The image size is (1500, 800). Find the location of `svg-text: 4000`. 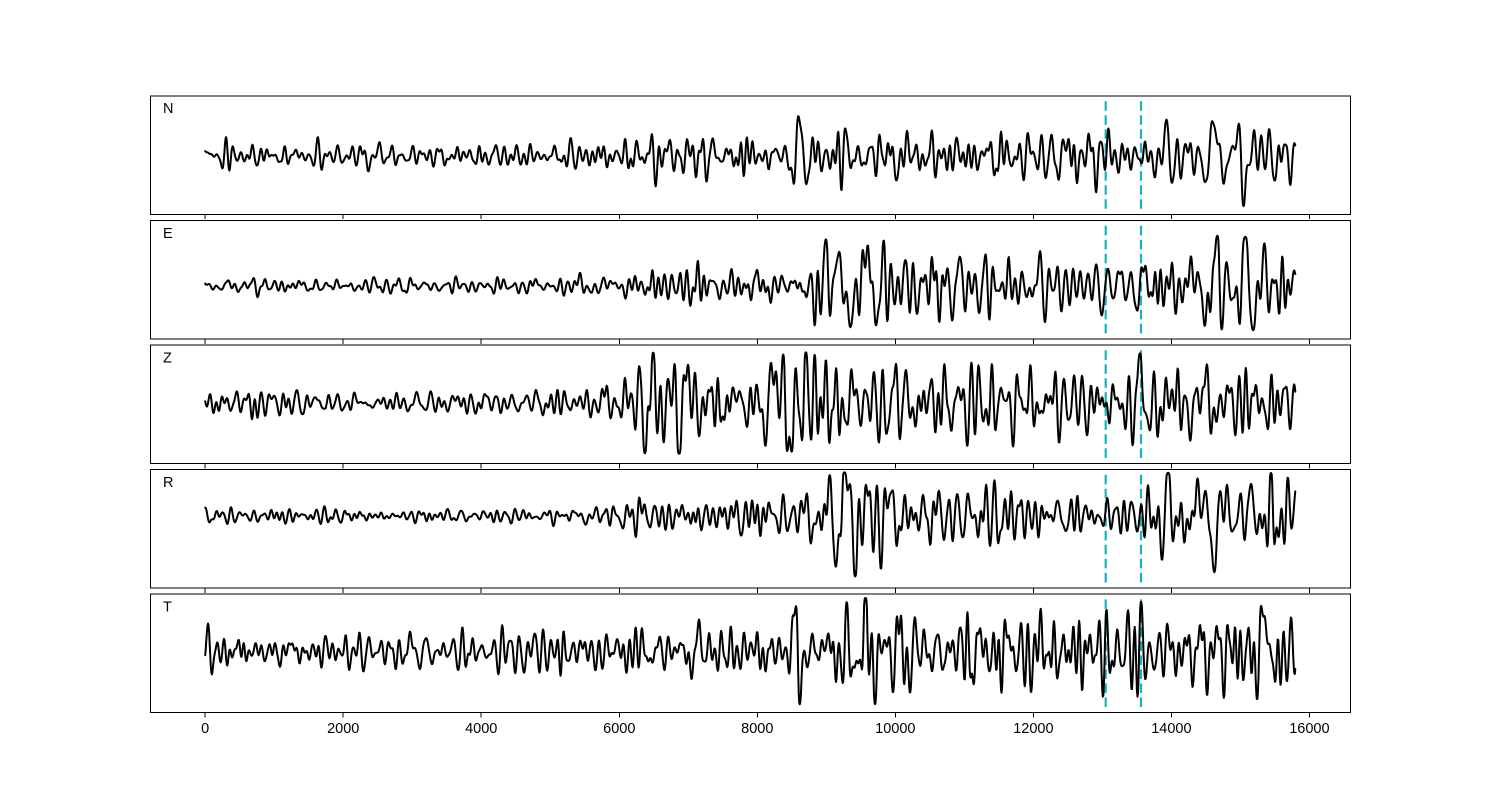

svg-text: 4000 is located at coordinates (481, 729).